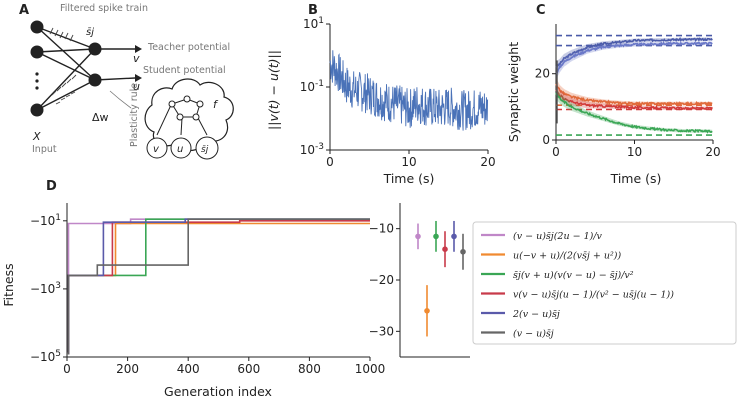 The height and width of the screenshot is (405, 740). Describe the element at coordinates (37, 110) in the screenshot. I see `input-neuron-n` at that location.